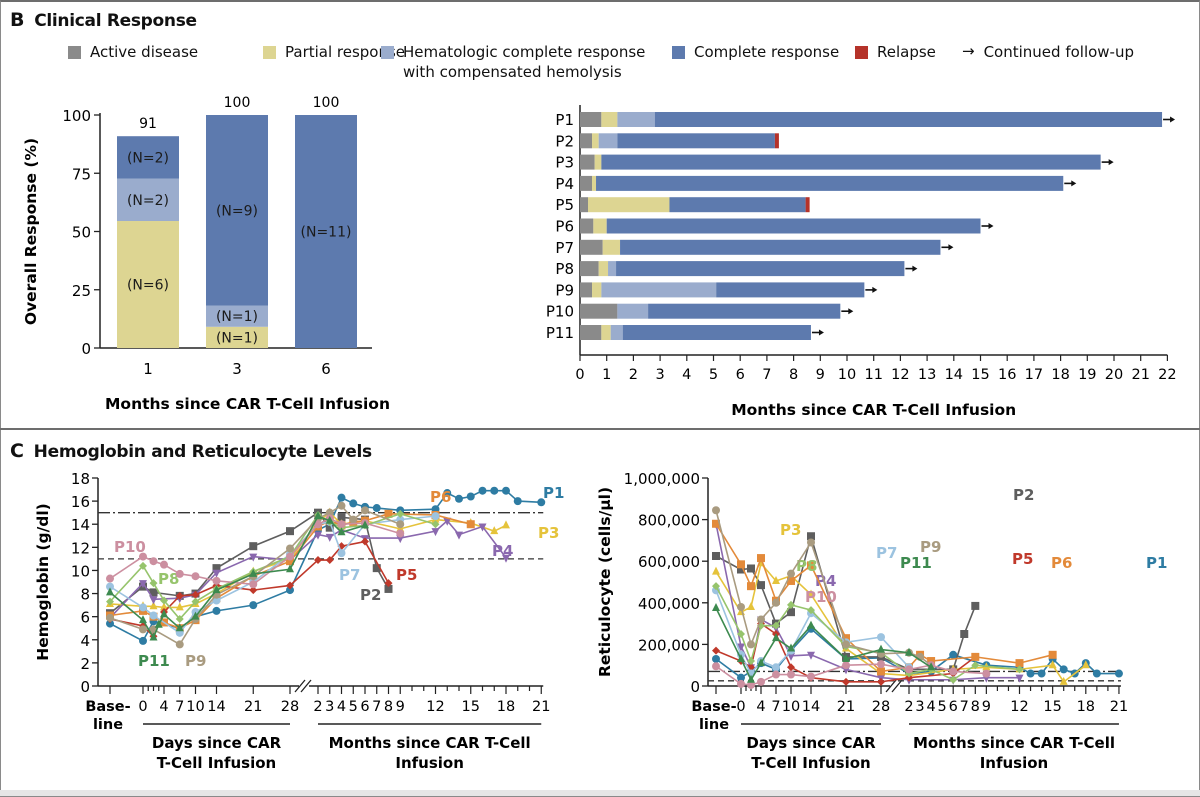 This screenshot has height=797, width=1200. What do you see at coordinates (1014, 763) in the screenshot?
I see `months-group-label: Infusion` at bounding box center [1014, 763].